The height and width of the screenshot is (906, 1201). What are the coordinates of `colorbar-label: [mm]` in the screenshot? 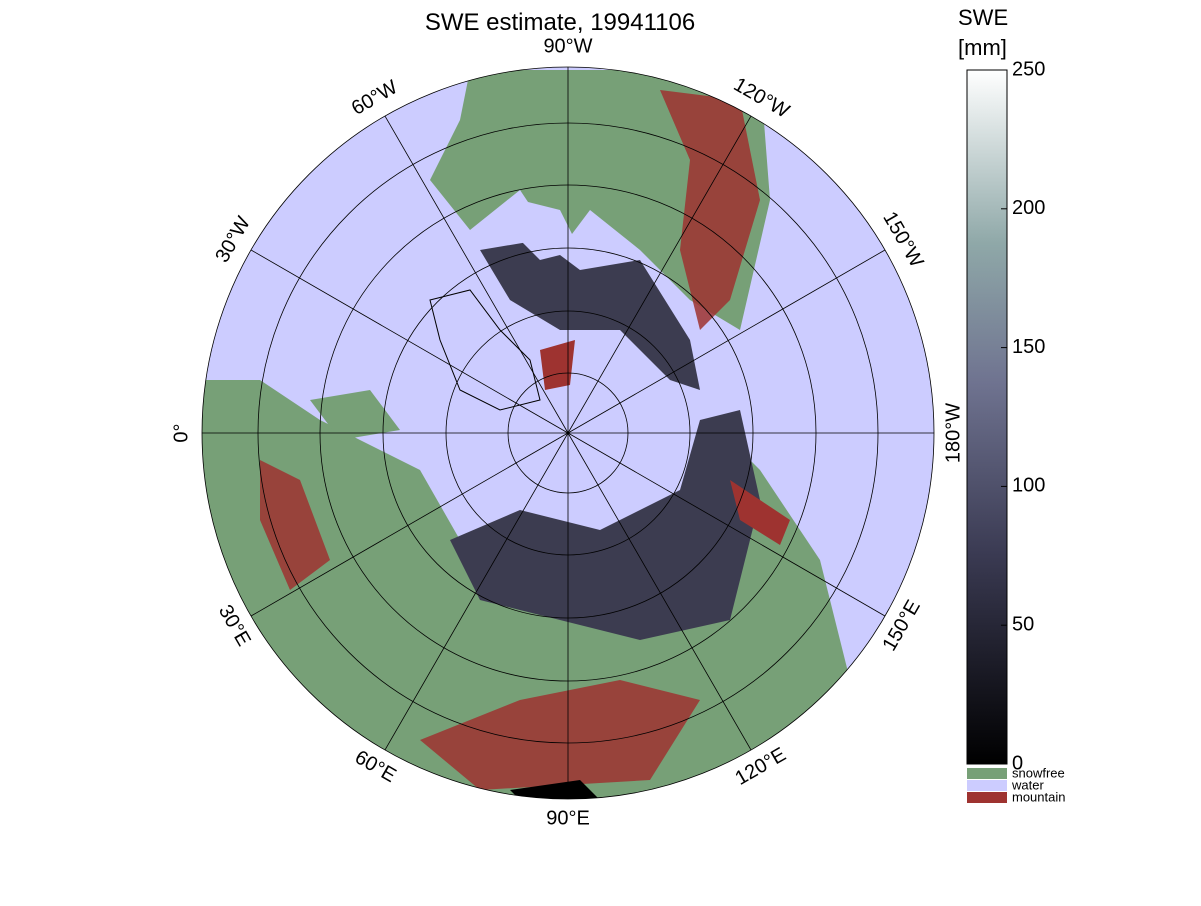 It's located at (982, 47).